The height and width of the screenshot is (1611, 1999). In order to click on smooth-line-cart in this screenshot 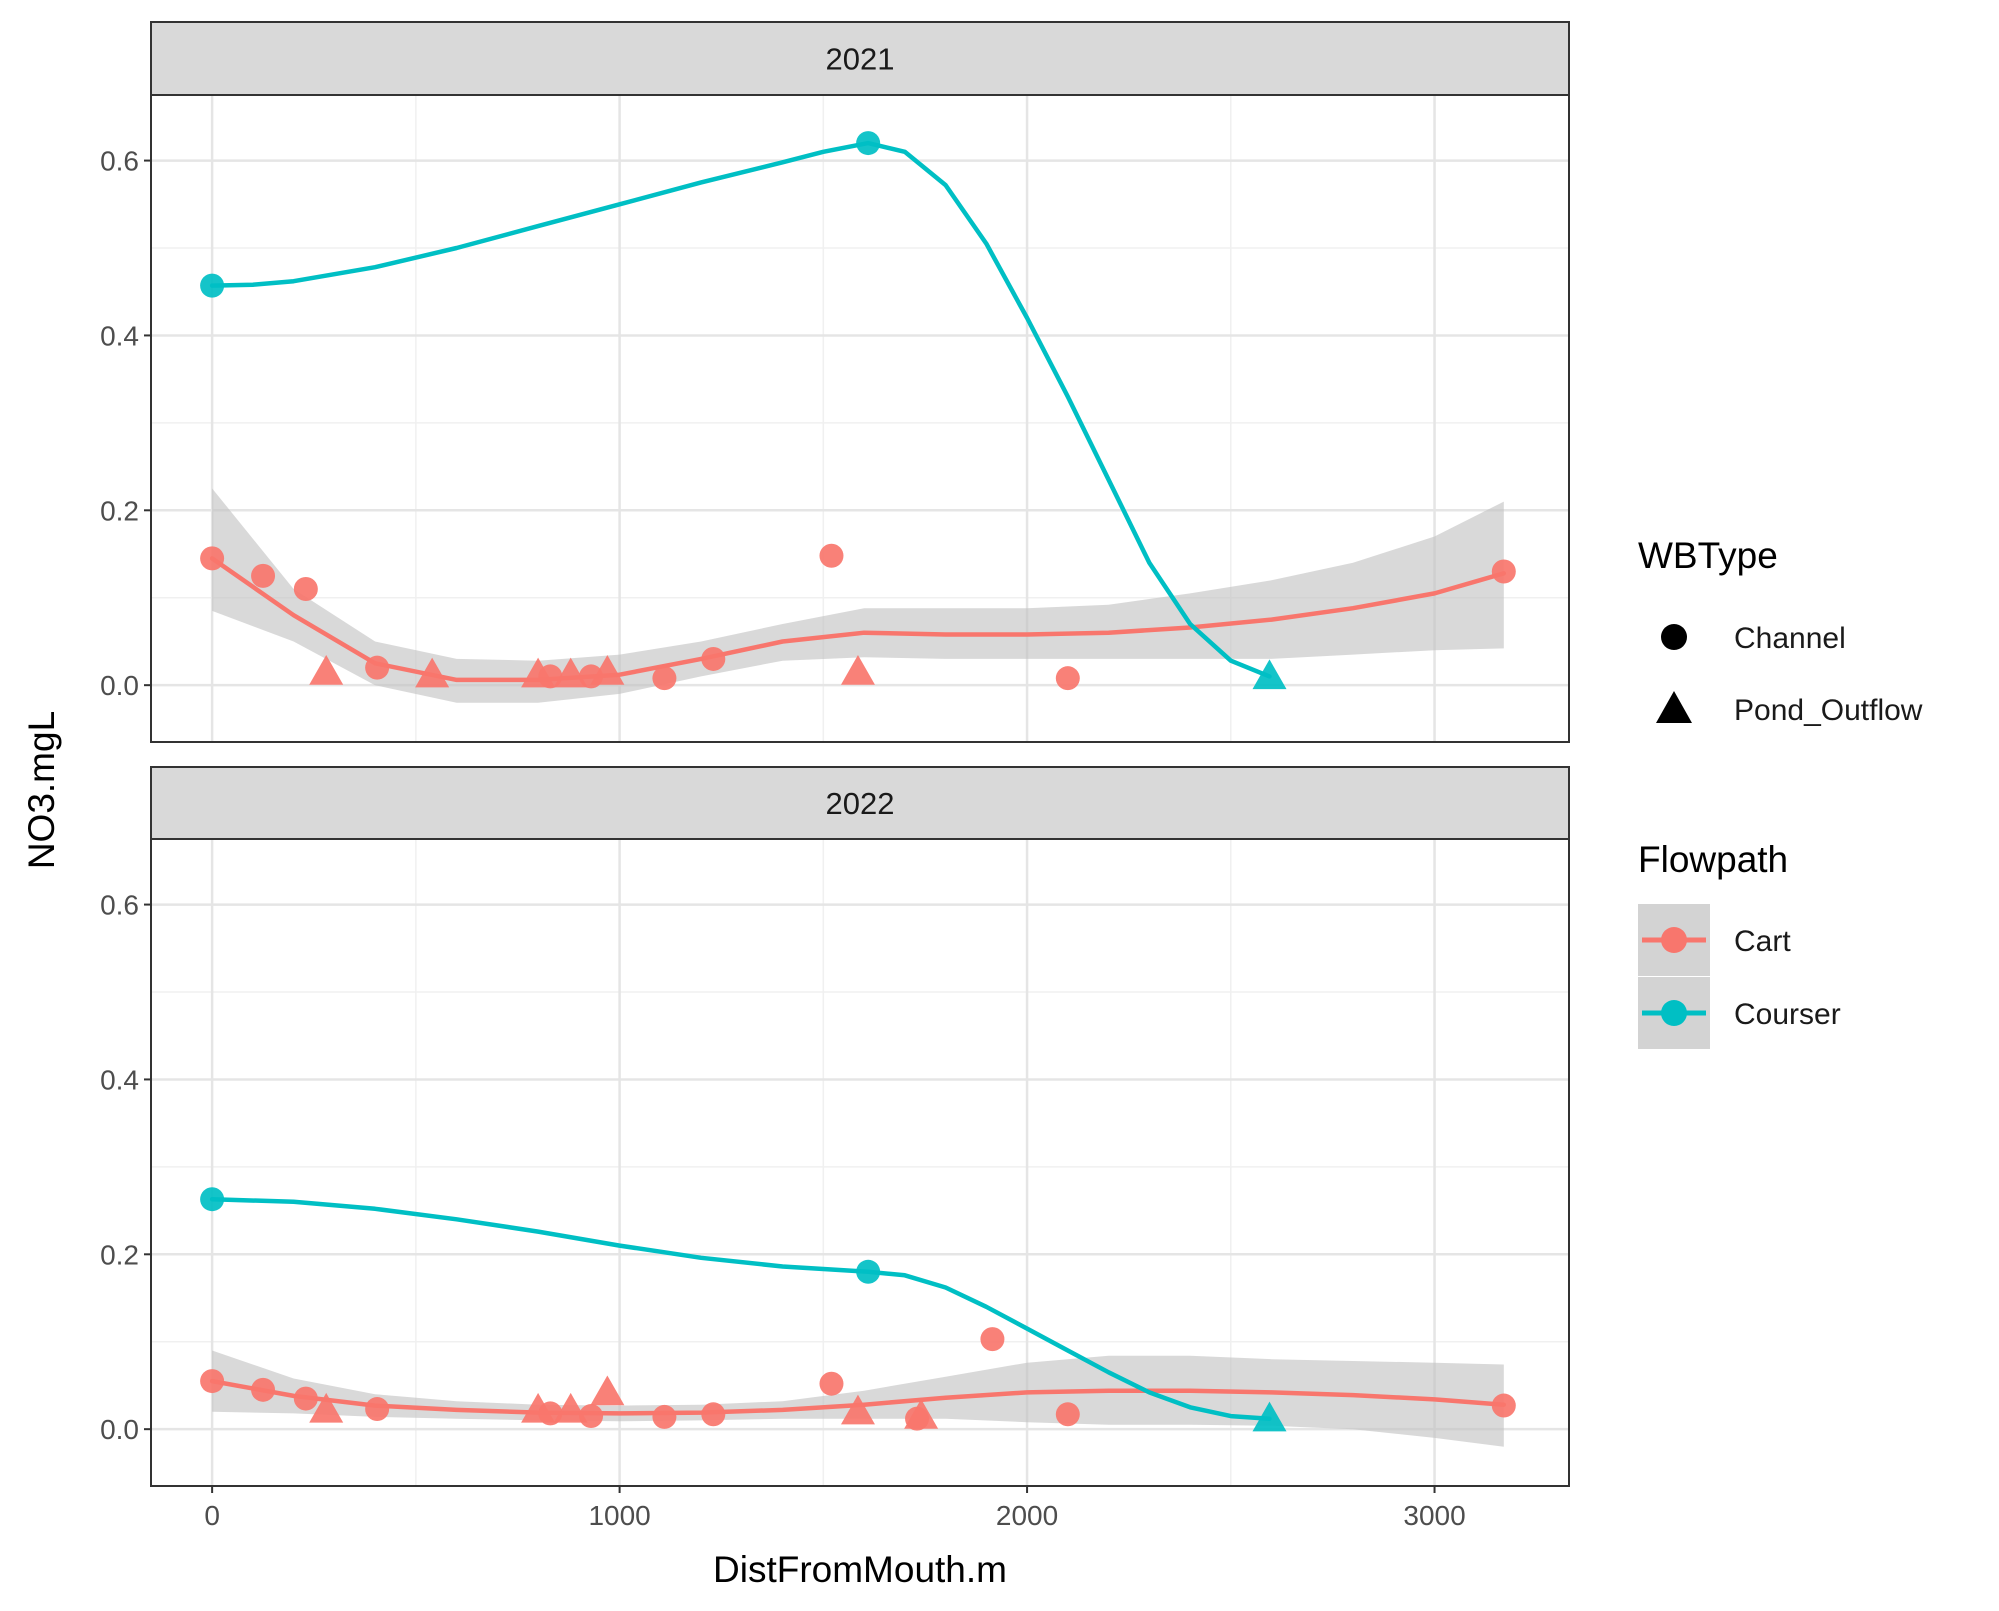, I will do `click(858, 1397)`.